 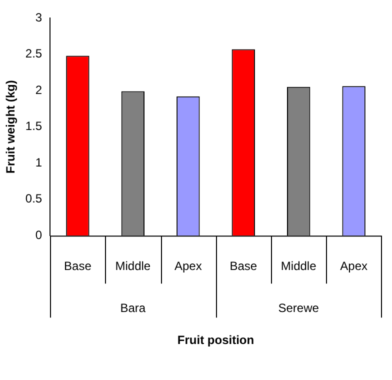 I want to click on y-tick-label: 2.5, so click(x=33, y=53).